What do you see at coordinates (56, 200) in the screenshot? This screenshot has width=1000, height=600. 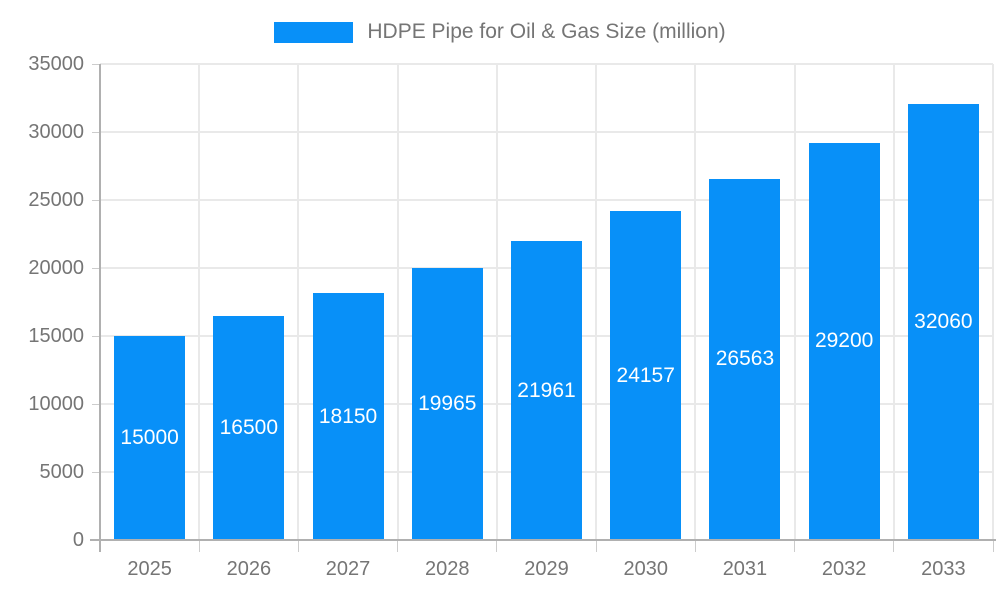 I see `y-axis-label: 25000` at bounding box center [56, 200].